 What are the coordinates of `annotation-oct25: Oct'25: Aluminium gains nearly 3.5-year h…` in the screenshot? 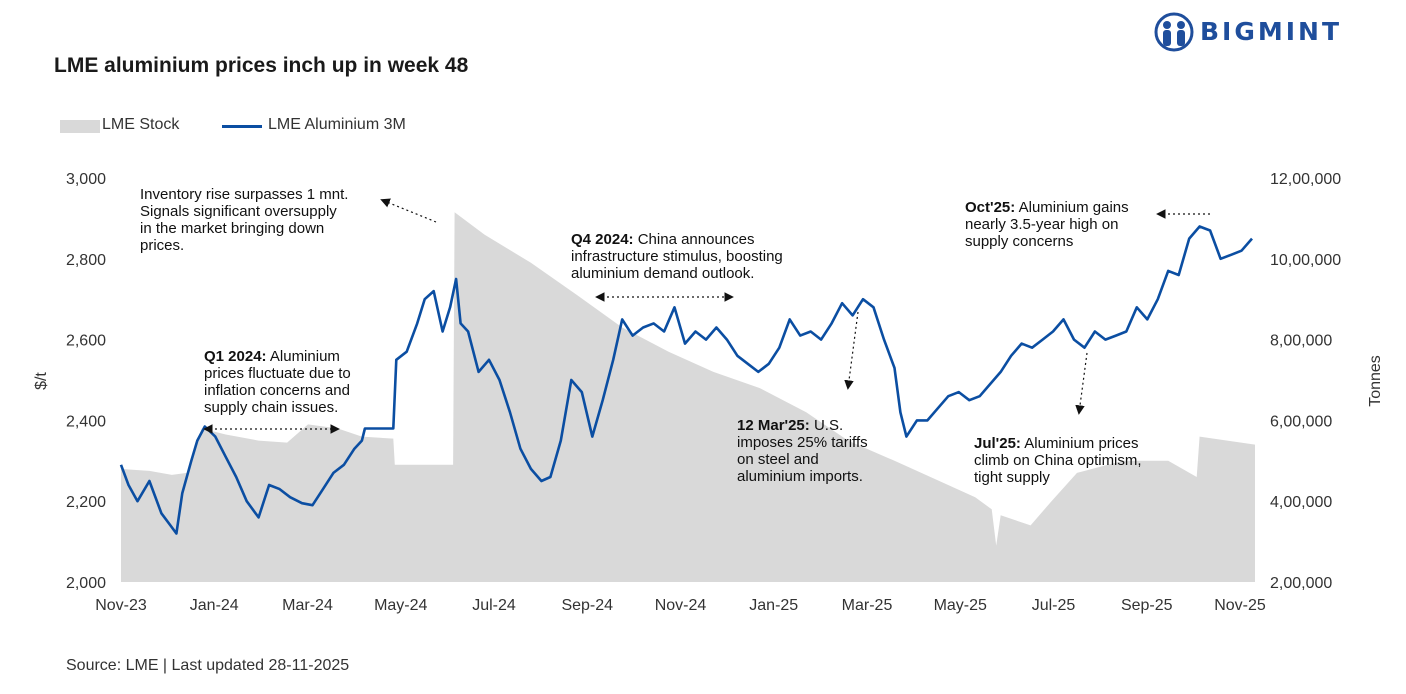 It's located at (1047, 224).